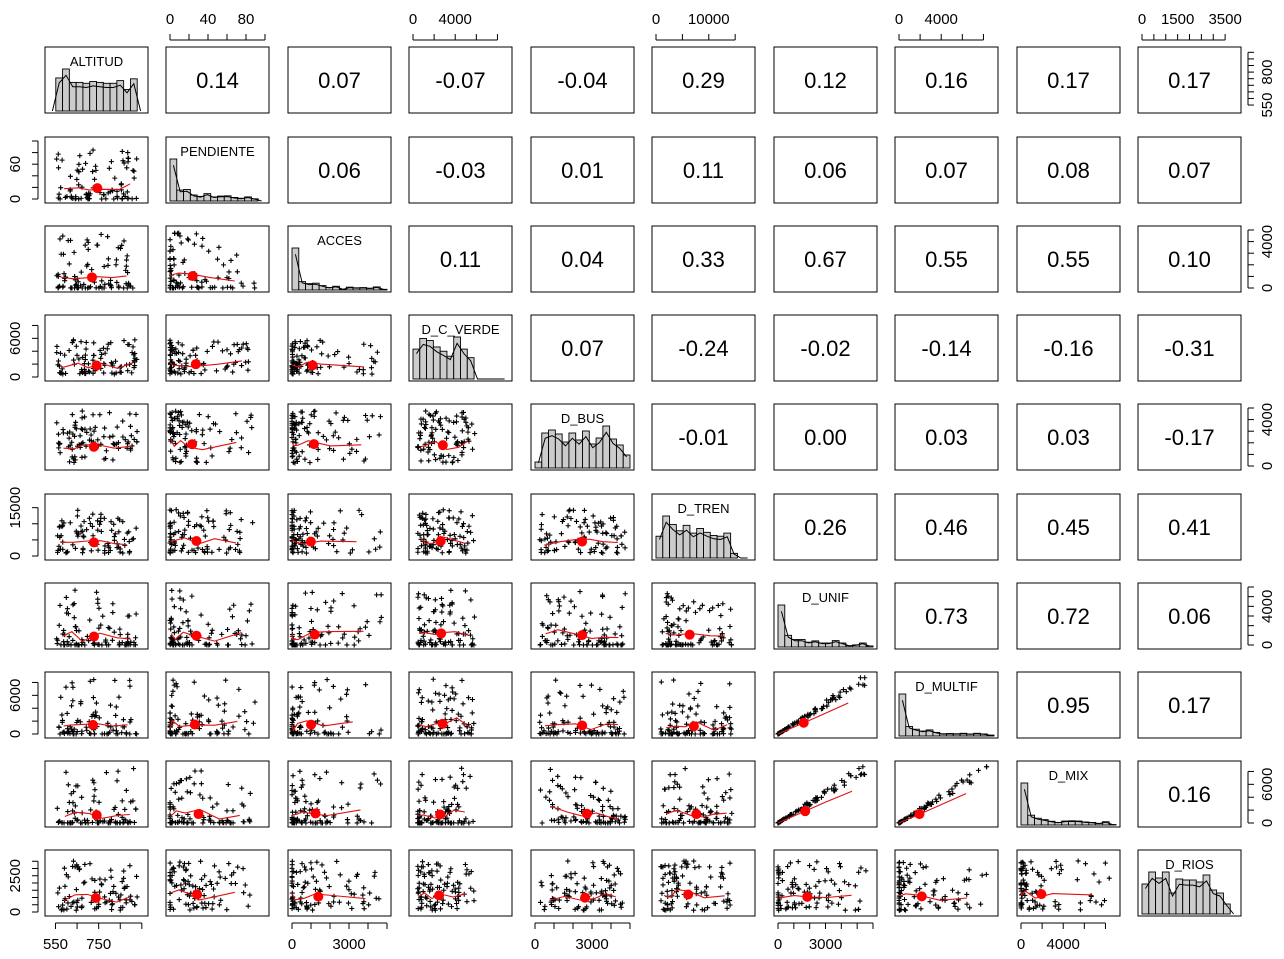 This screenshot has height=959, width=1284. I want to click on histogram-bar, so click(470, 368).